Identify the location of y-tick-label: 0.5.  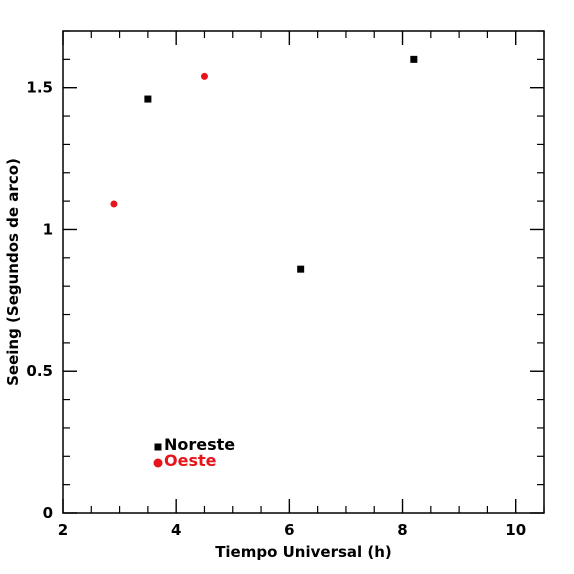
(39, 371).